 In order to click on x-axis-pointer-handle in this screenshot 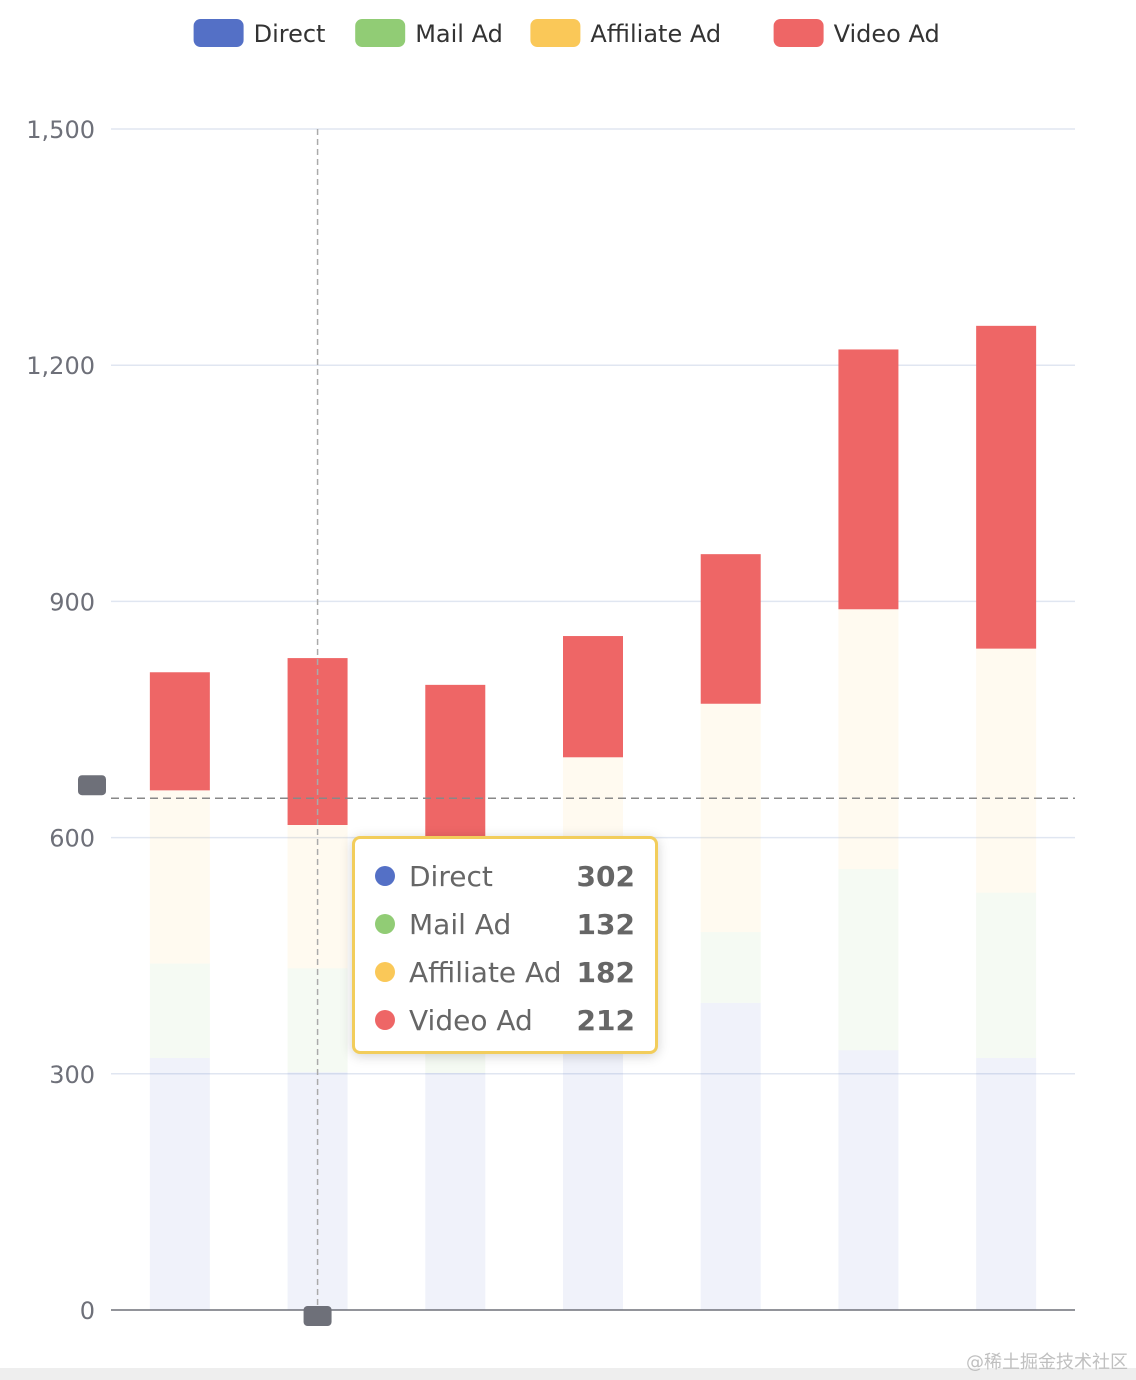, I will do `click(317, 1316)`.